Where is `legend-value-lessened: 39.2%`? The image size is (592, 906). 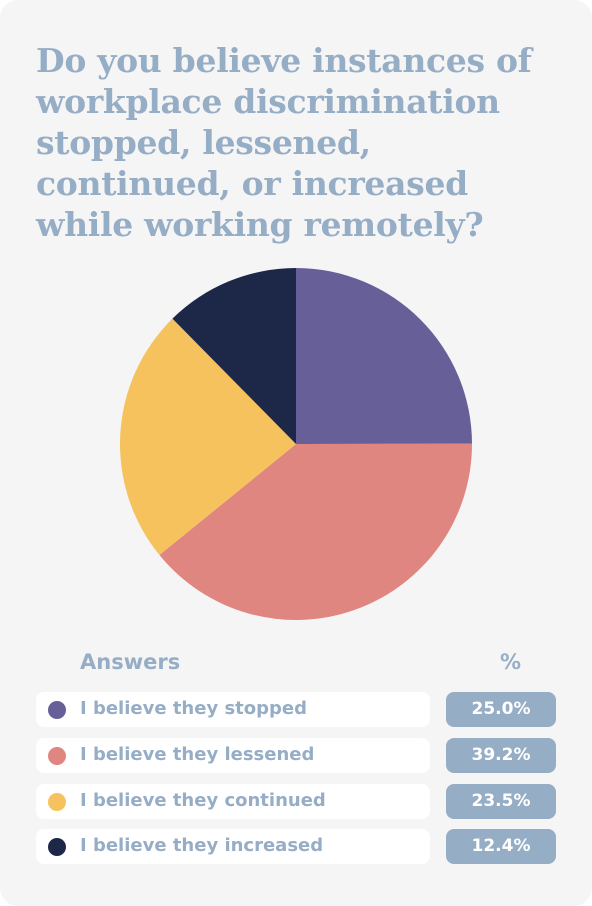 legend-value-lessened: 39.2% is located at coordinates (501, 755).